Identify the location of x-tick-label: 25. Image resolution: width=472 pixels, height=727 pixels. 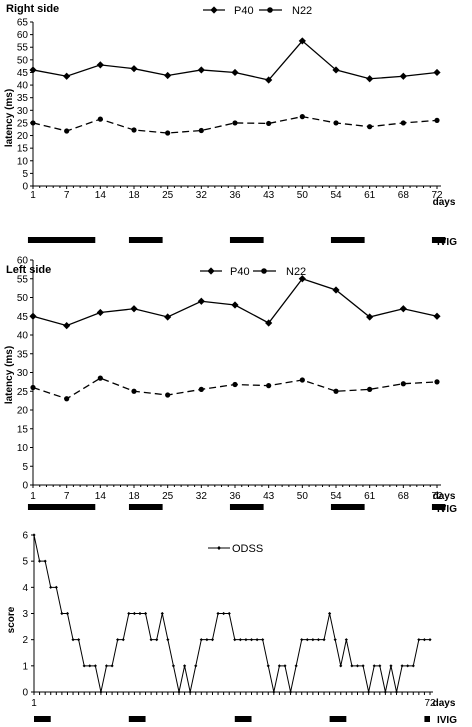
(168, 195).